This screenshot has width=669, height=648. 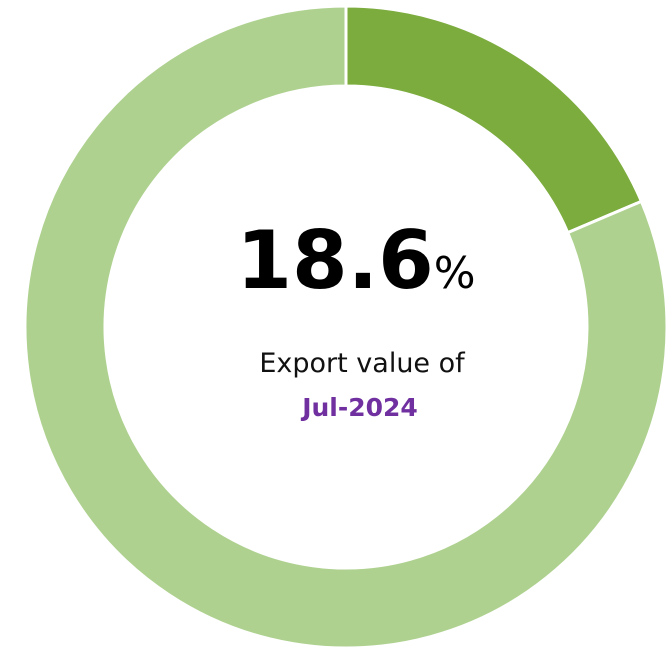 What do you see at coordinates (334, 260) in the screenshot?
I see `center-number: 18.6` at bounding box center [334, 260].